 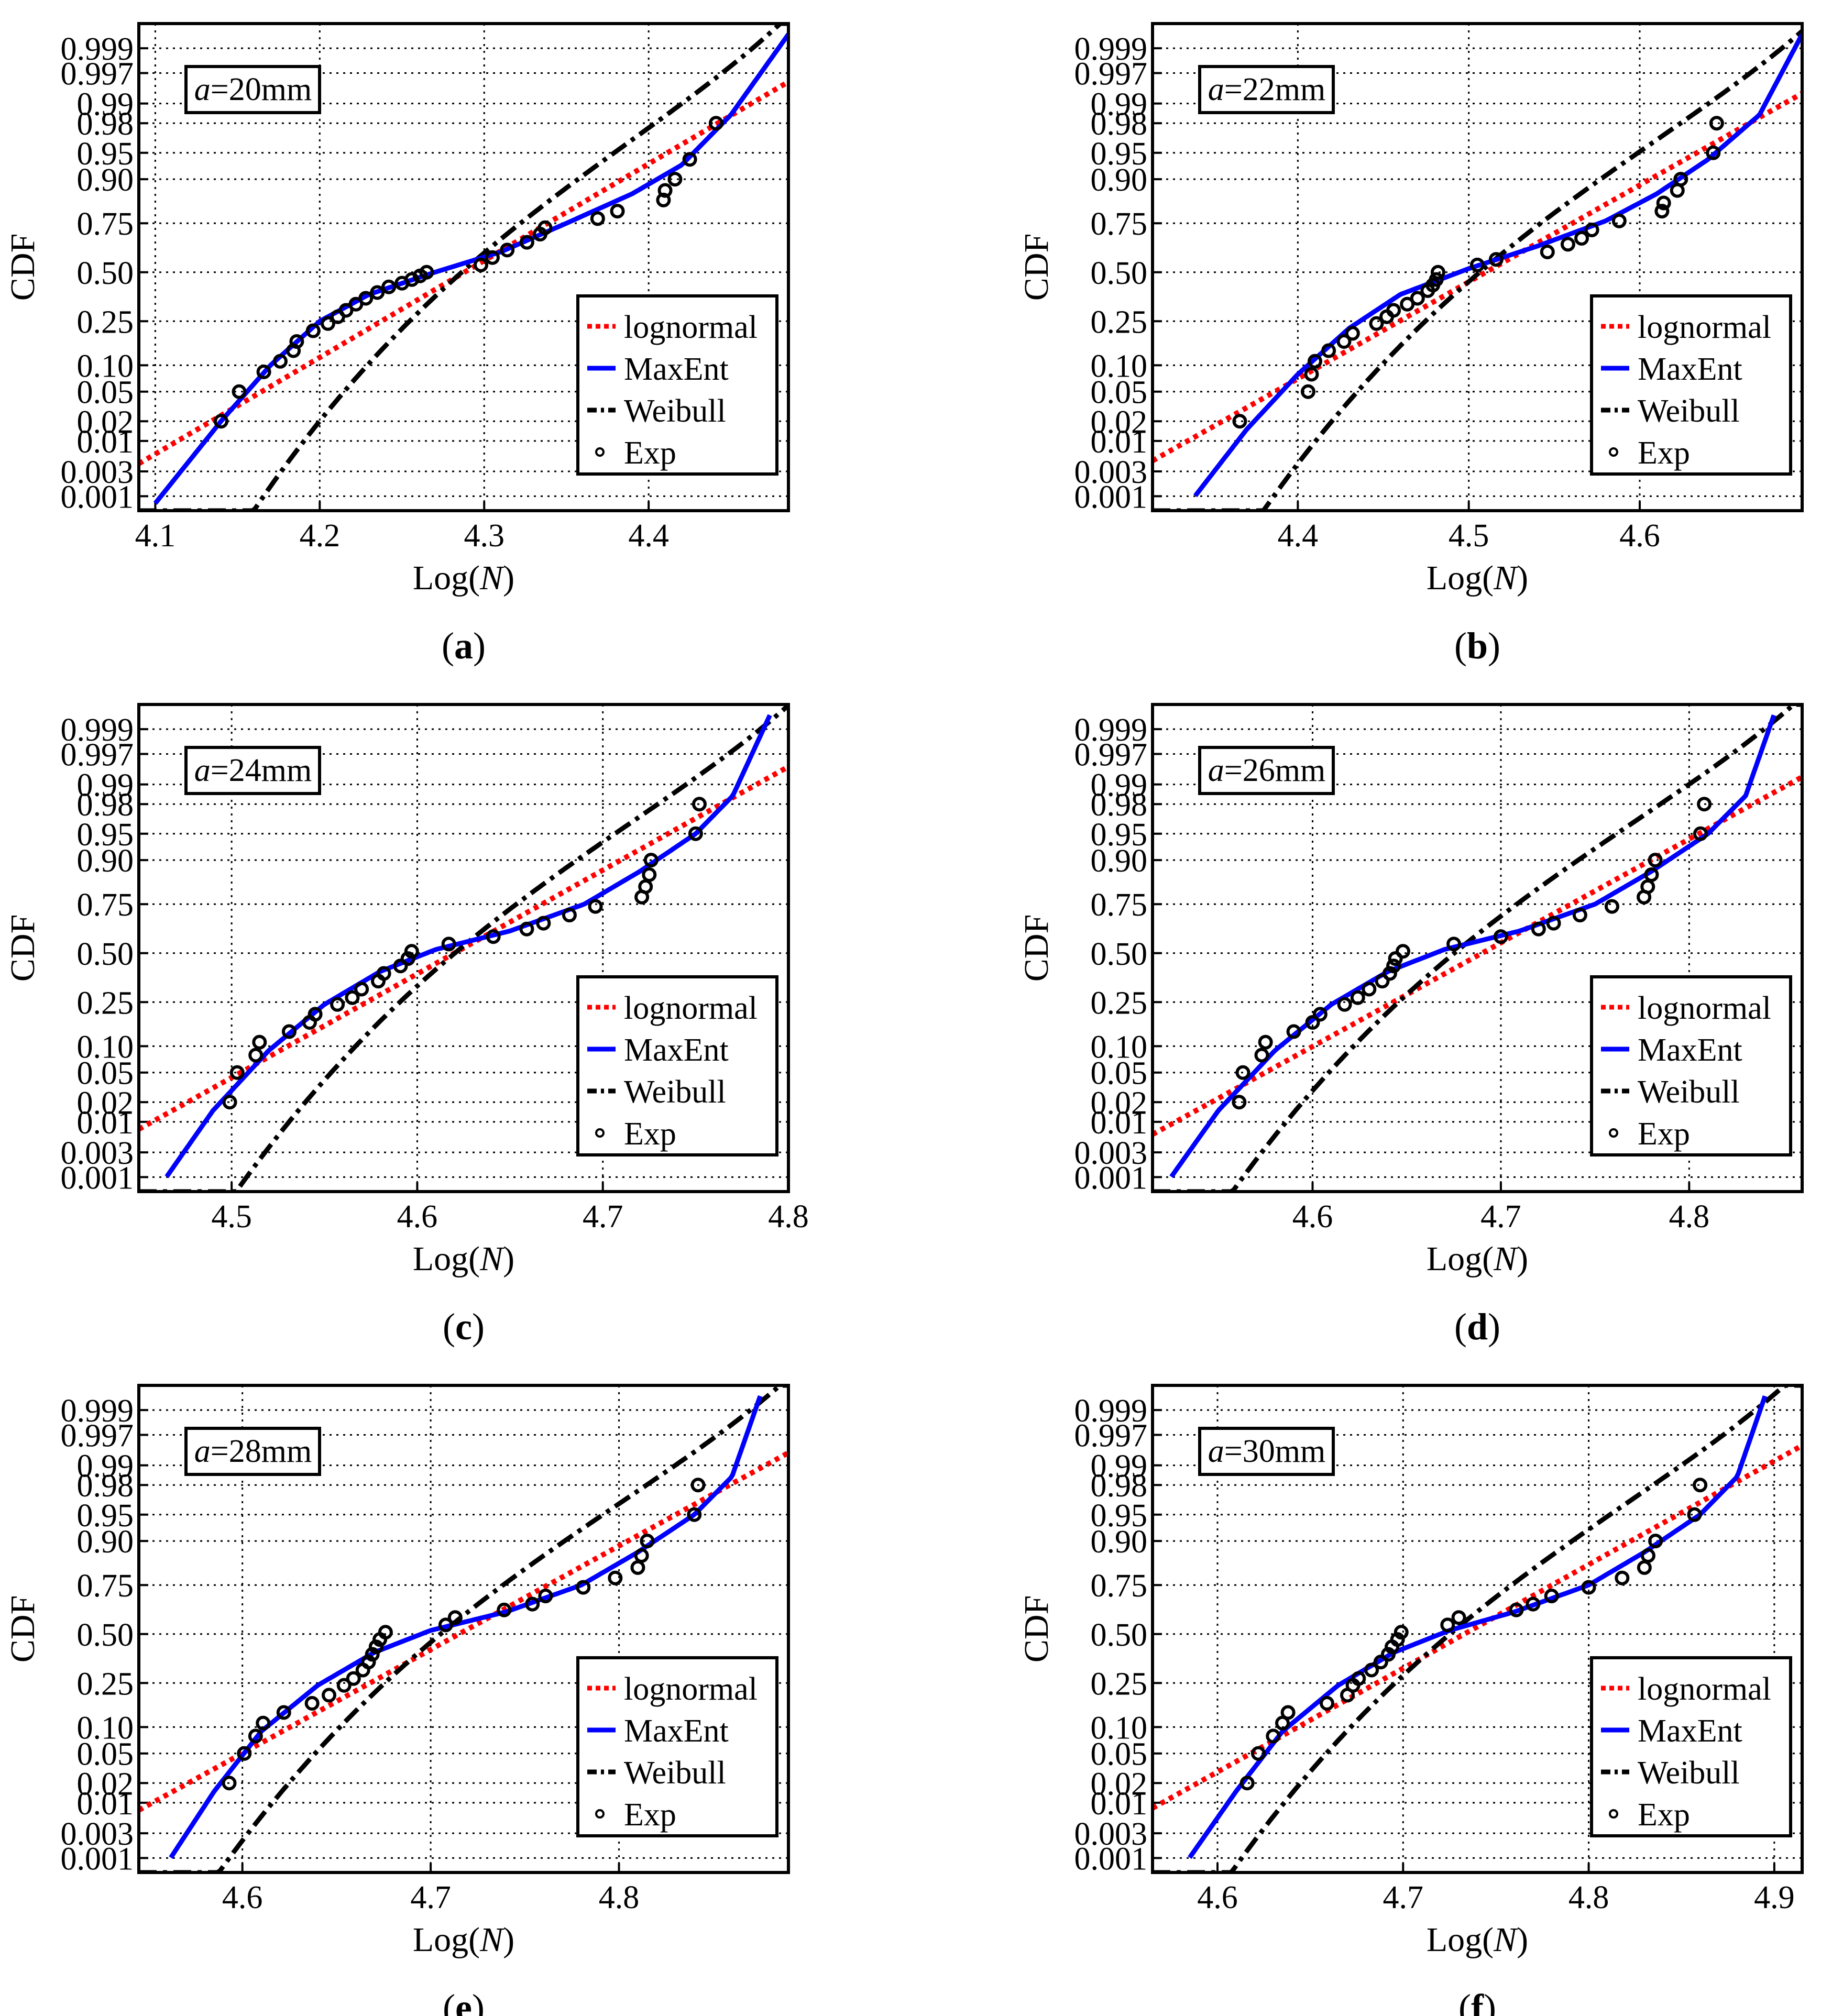 I want to click on y-axis-label: CDF, so click(x=1036, y=267).